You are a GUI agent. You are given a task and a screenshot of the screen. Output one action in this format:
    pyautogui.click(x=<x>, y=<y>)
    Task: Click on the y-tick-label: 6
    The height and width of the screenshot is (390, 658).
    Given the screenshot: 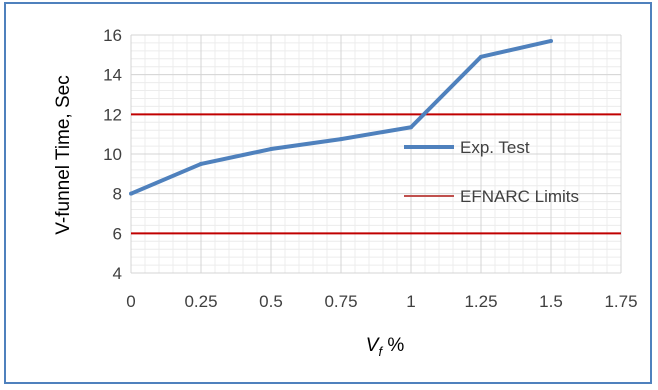 What is the action you would take?
    pyautogui.click(x=117, y=233)
    